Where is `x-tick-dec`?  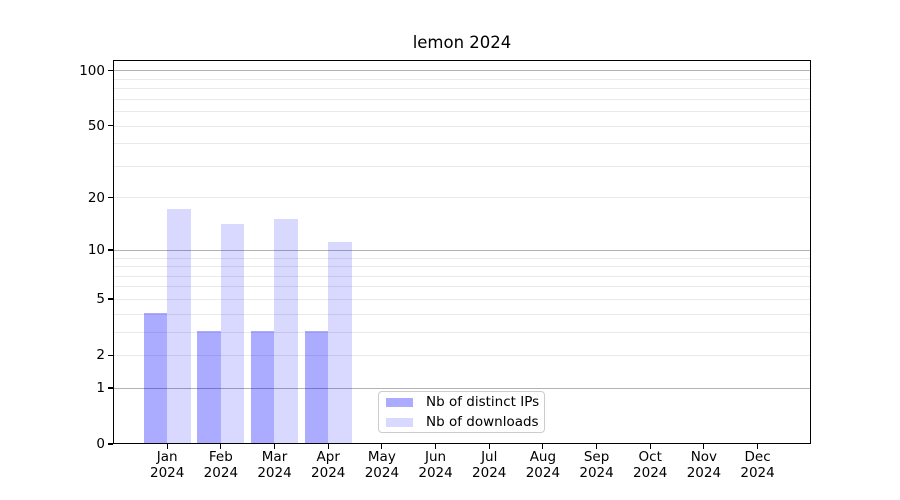
x-tick-dec is located at coordinates (757, 446).